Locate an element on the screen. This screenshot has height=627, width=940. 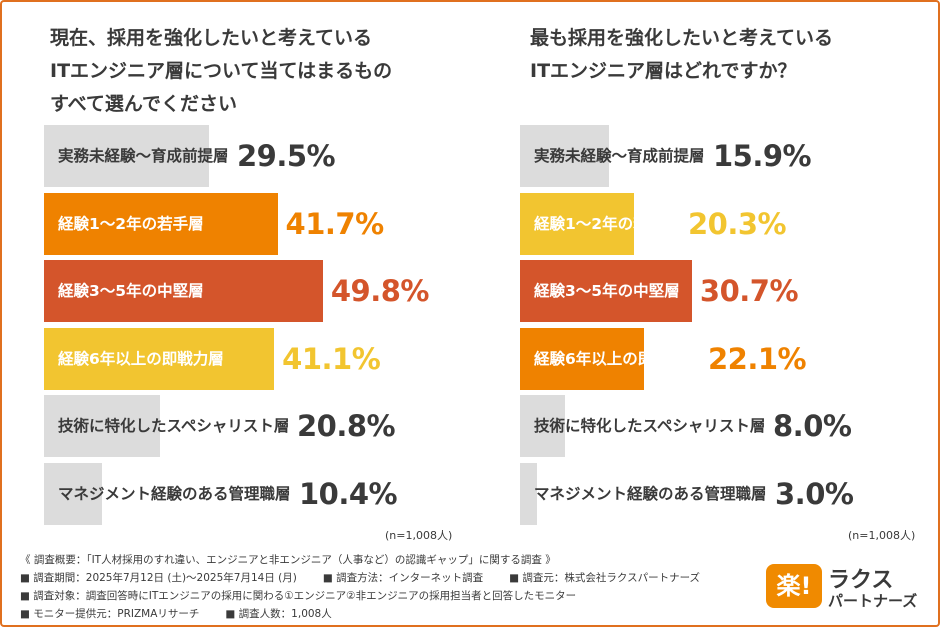
bar-value-label: 3.0% is located at coordinates (814, 493).